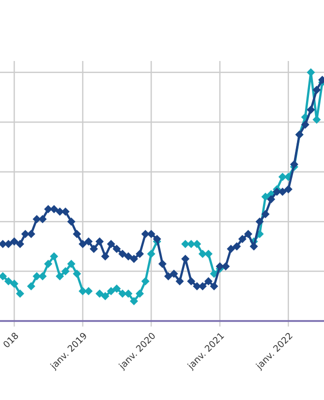  I want to click on x-tick-label: 018, so click(10, 340).